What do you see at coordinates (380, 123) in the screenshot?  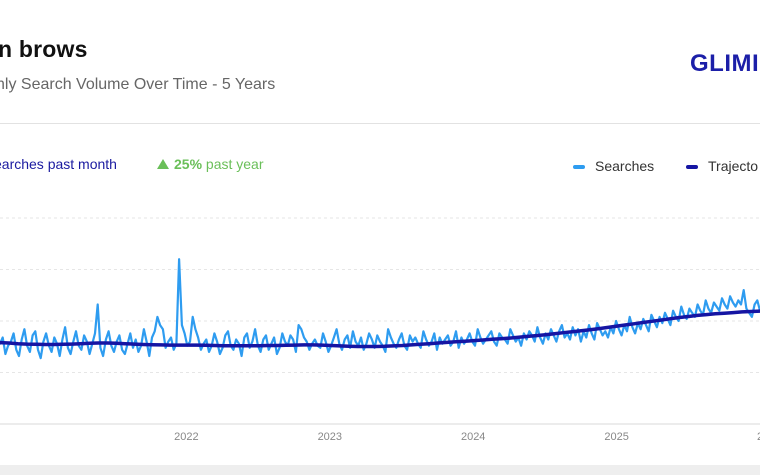 I see `header-divider` at bounding box center [380, 123].